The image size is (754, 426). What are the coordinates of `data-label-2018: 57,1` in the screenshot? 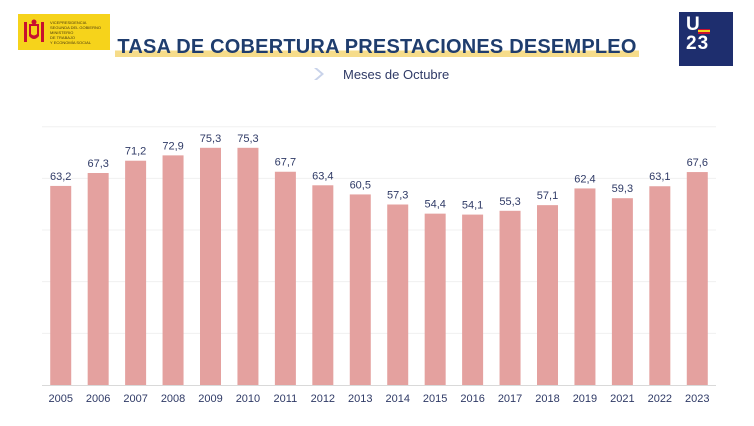 It's located at (547, 196).